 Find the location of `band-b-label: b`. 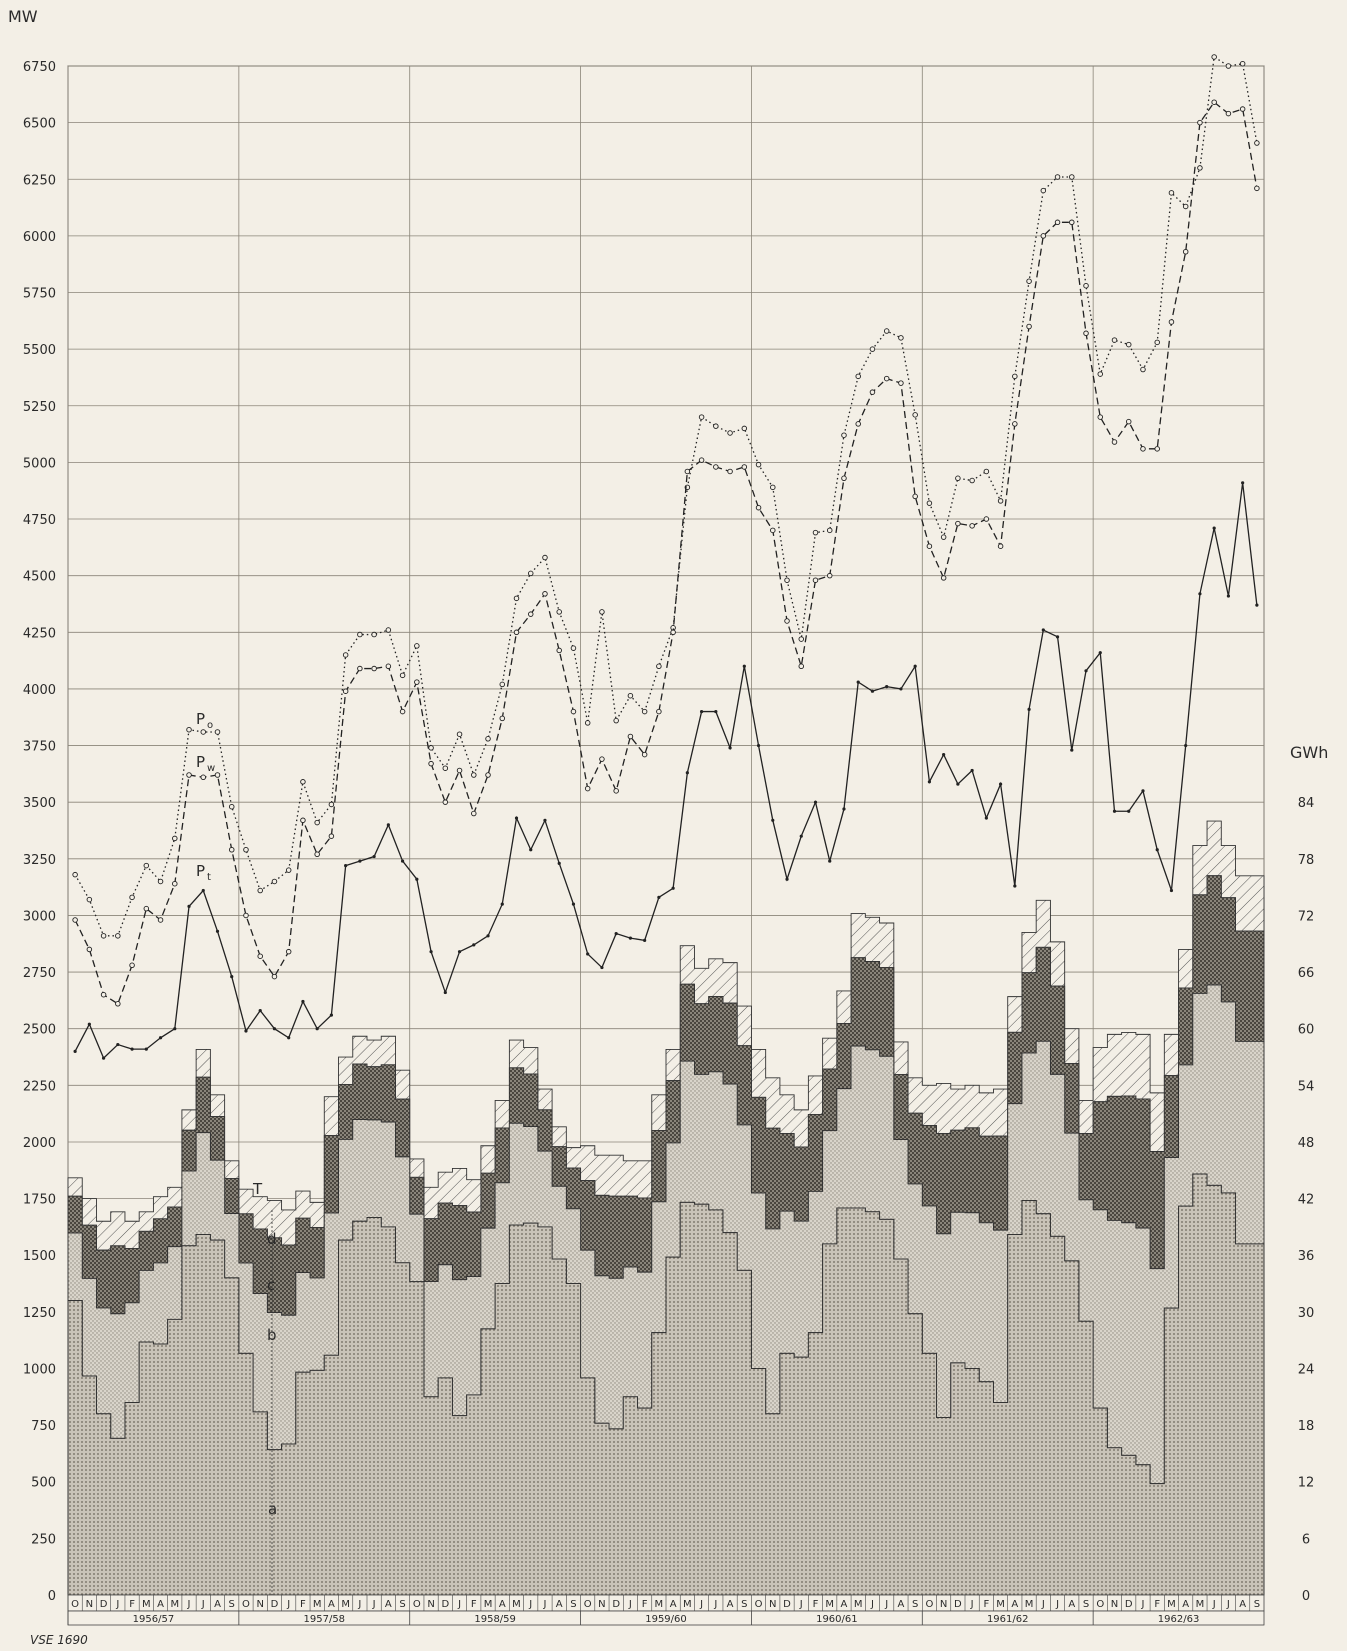

band-b-label: b is located at coordinates (272, 1335).